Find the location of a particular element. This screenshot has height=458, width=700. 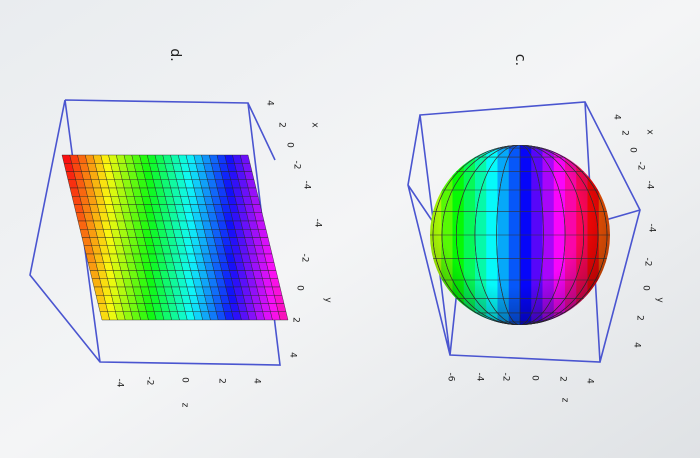

plane-cell is located at coordinates (283, 316).